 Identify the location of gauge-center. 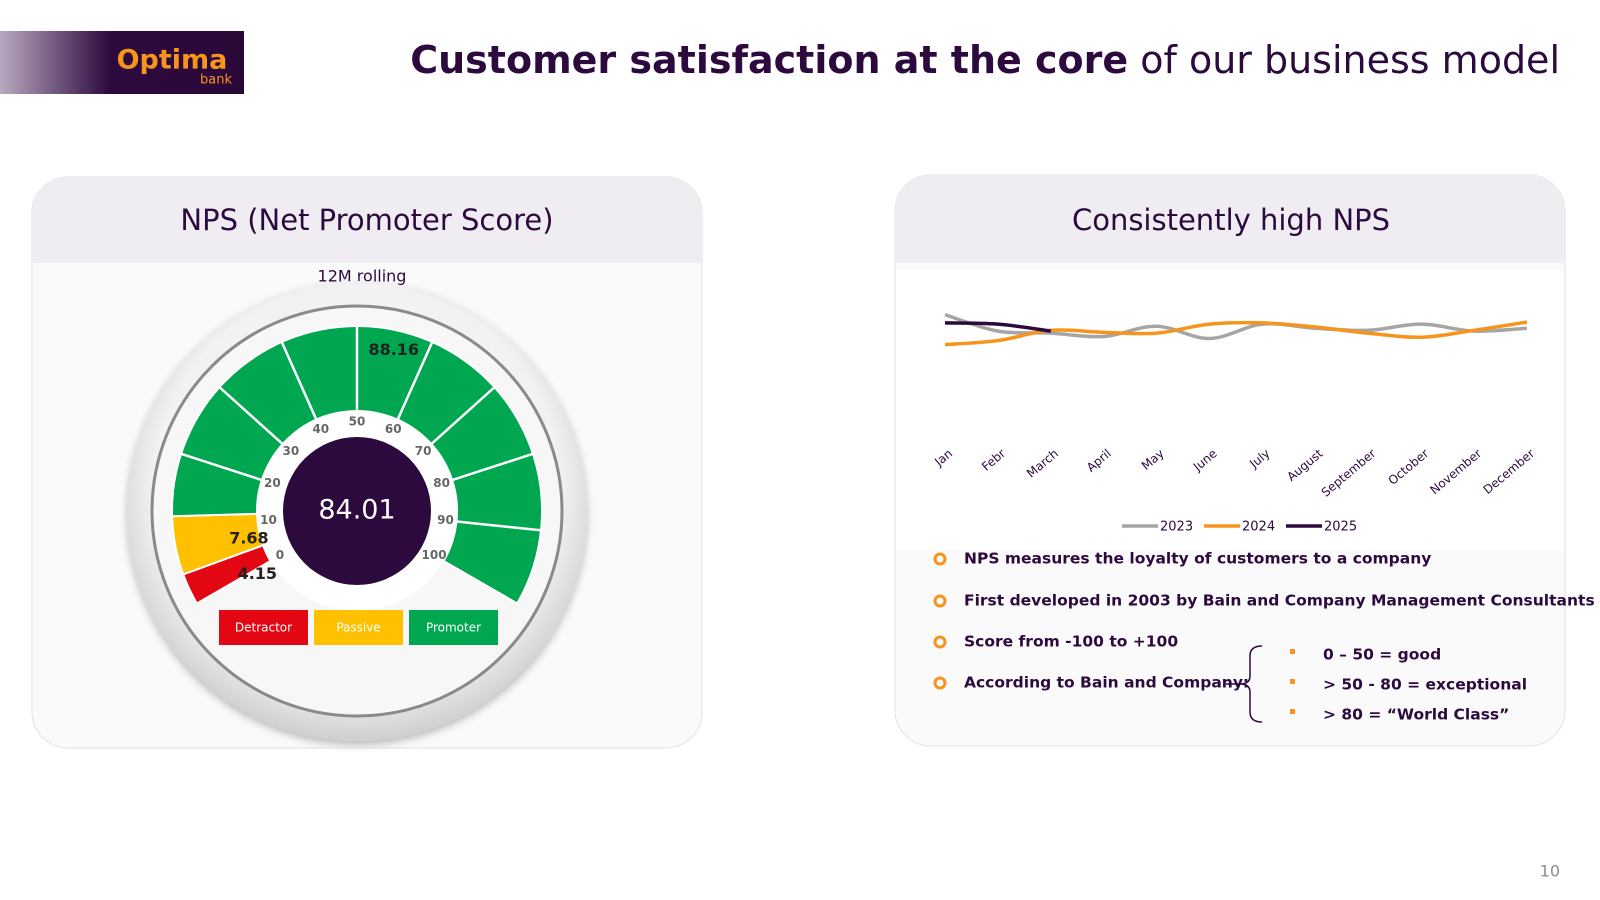
(357, 511).